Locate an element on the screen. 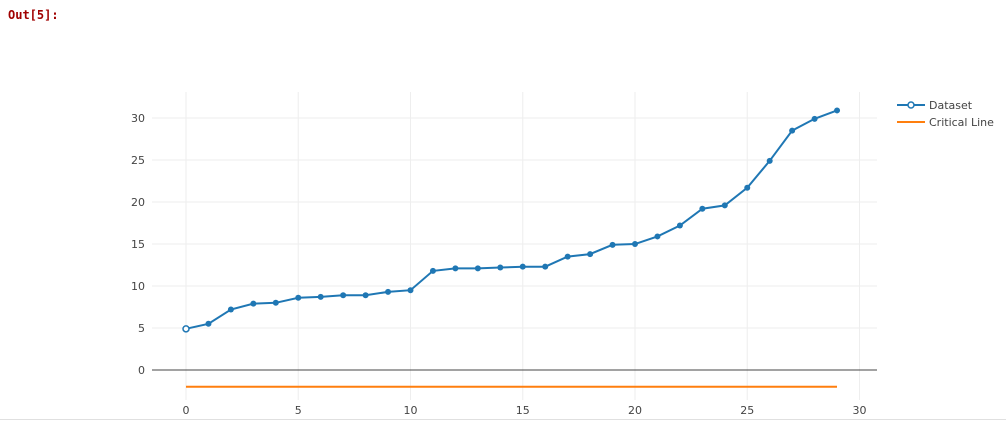  x-tick-label: 5 is located at coordinates (298, 410).